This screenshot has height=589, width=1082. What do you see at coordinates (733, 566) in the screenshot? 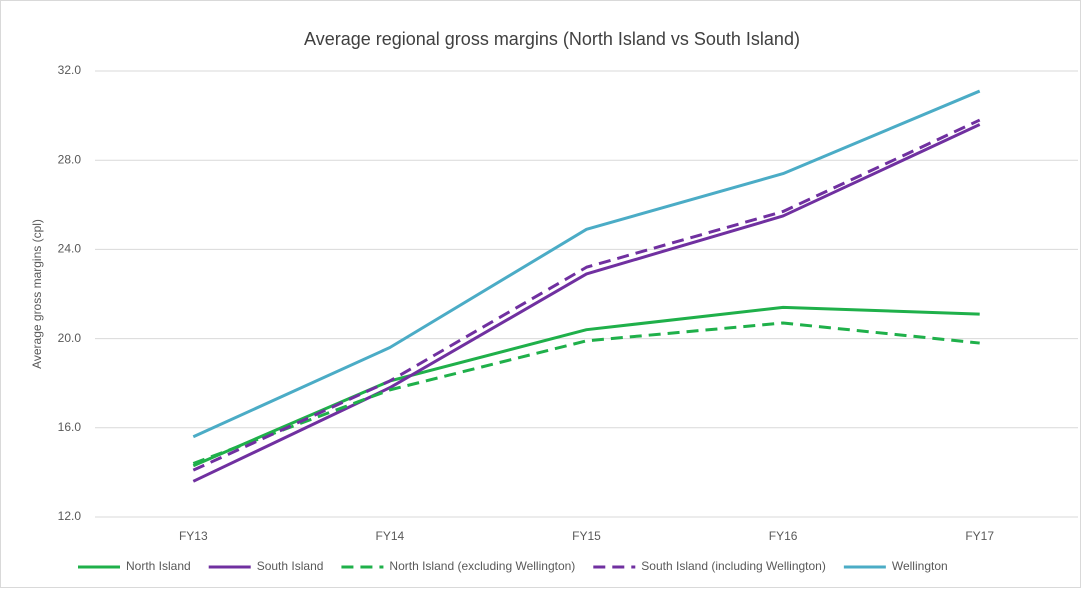
I see `legend-label: South Island (including Wellington)` at bounding box center [733, 566].